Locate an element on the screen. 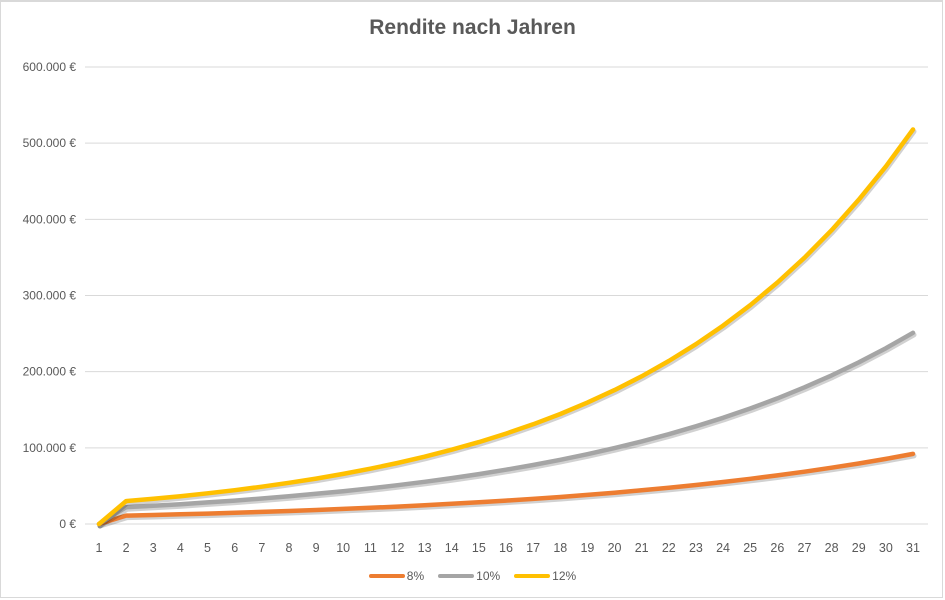 This screenshot has height=600, width=945. legend-label: 10% is located at coordinates (488, 576).